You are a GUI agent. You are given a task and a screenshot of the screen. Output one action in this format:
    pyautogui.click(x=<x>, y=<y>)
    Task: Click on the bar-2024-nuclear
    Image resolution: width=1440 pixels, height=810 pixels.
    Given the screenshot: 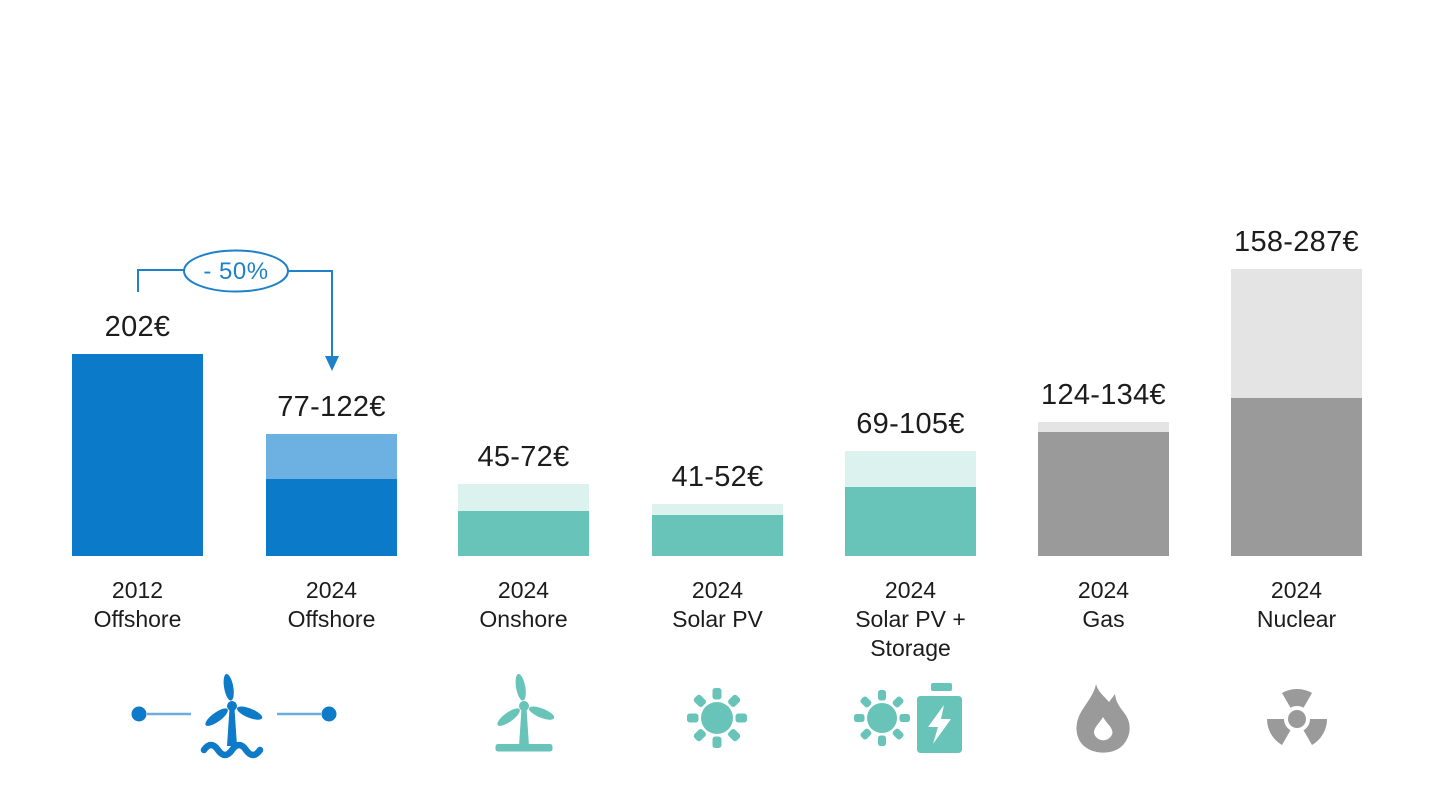 What is the action you would take?
    pyautogui.click(x=1296, y=412)
    